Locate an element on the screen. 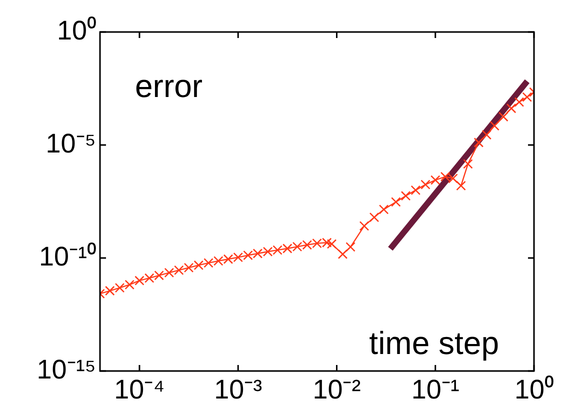 This screenshot has height=419, width=561. y-tick-label: 10⁻¹⁰ is located at coordinates (67, 256).